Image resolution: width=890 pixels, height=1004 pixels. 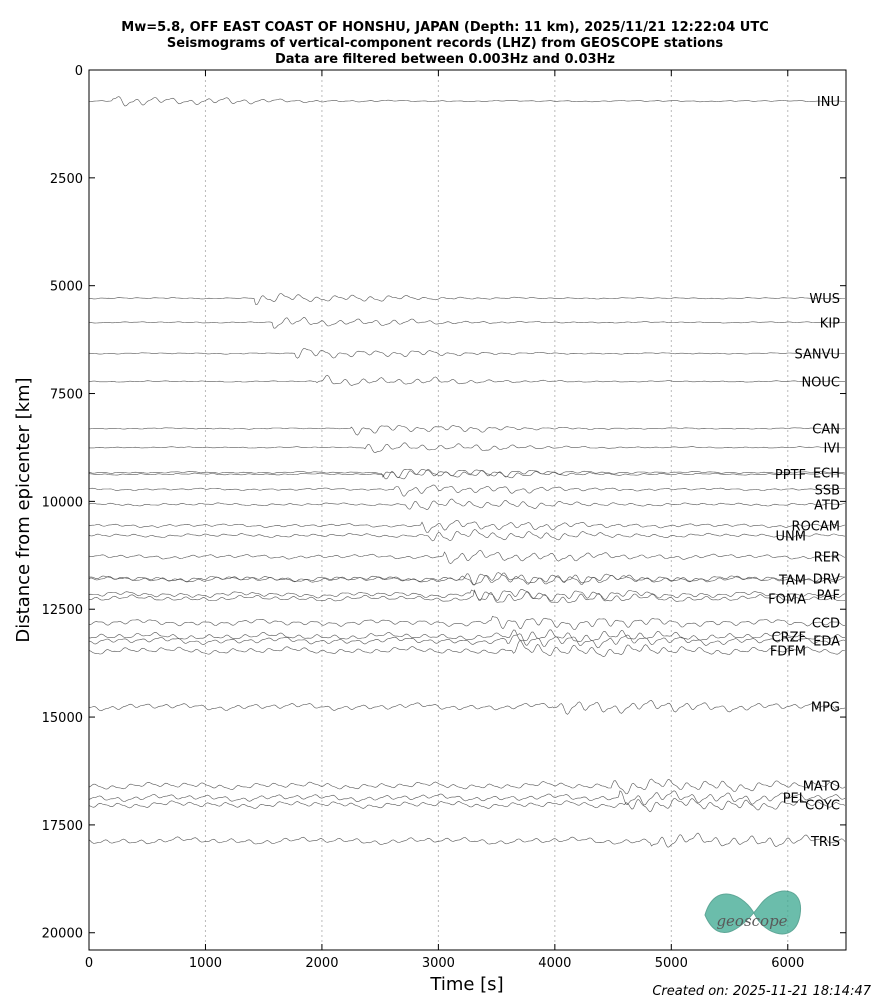 What do you see at coordinates (826, 429) in the screenshot?
I see `station-label: CAN` at bounding box center [826, 429].